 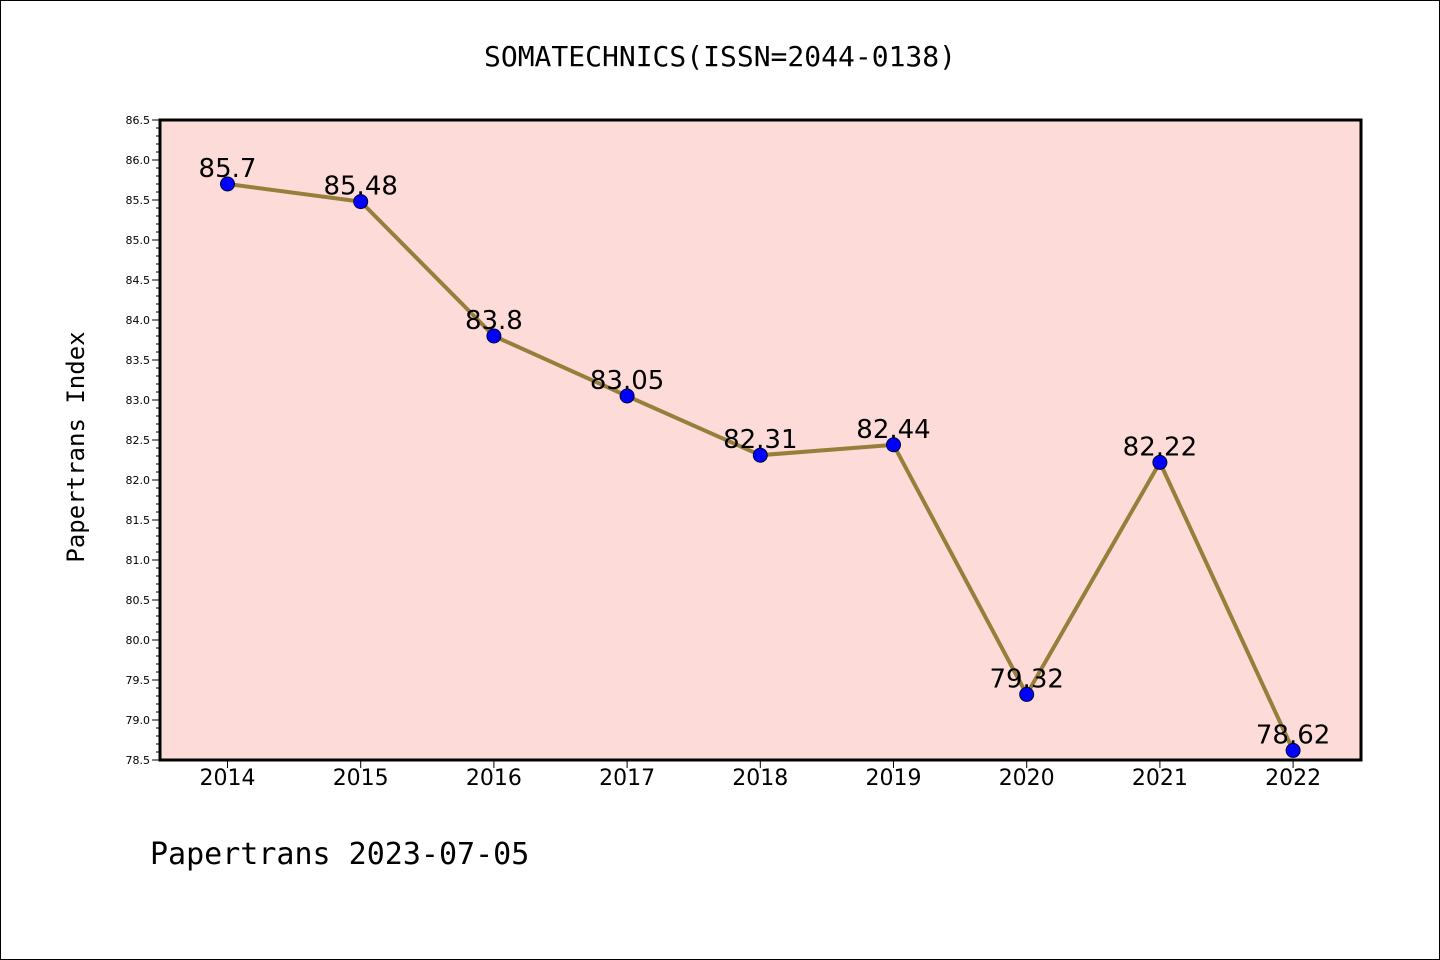 I want to click on data-point-2016, so click(x=494, y=336).